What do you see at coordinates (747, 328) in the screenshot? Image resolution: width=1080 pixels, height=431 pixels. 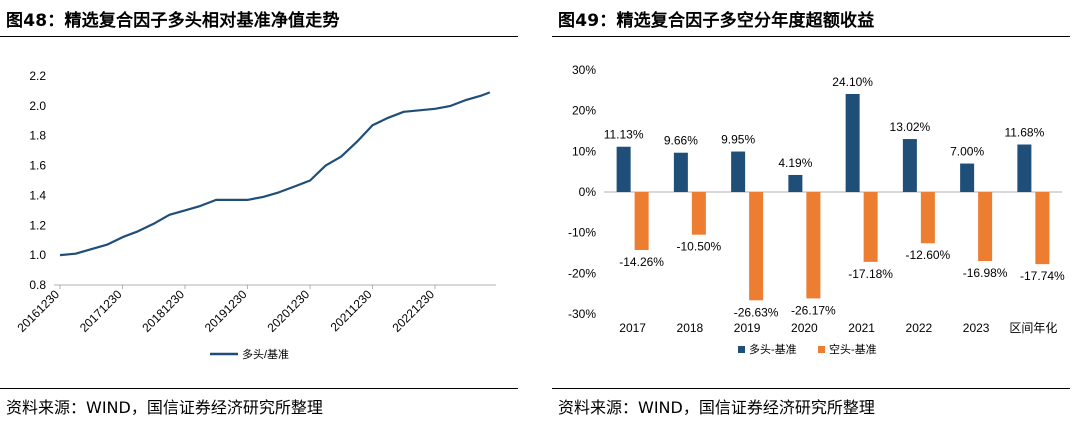 I see `x-category-label: 2019` at bounding box center [747, 328].